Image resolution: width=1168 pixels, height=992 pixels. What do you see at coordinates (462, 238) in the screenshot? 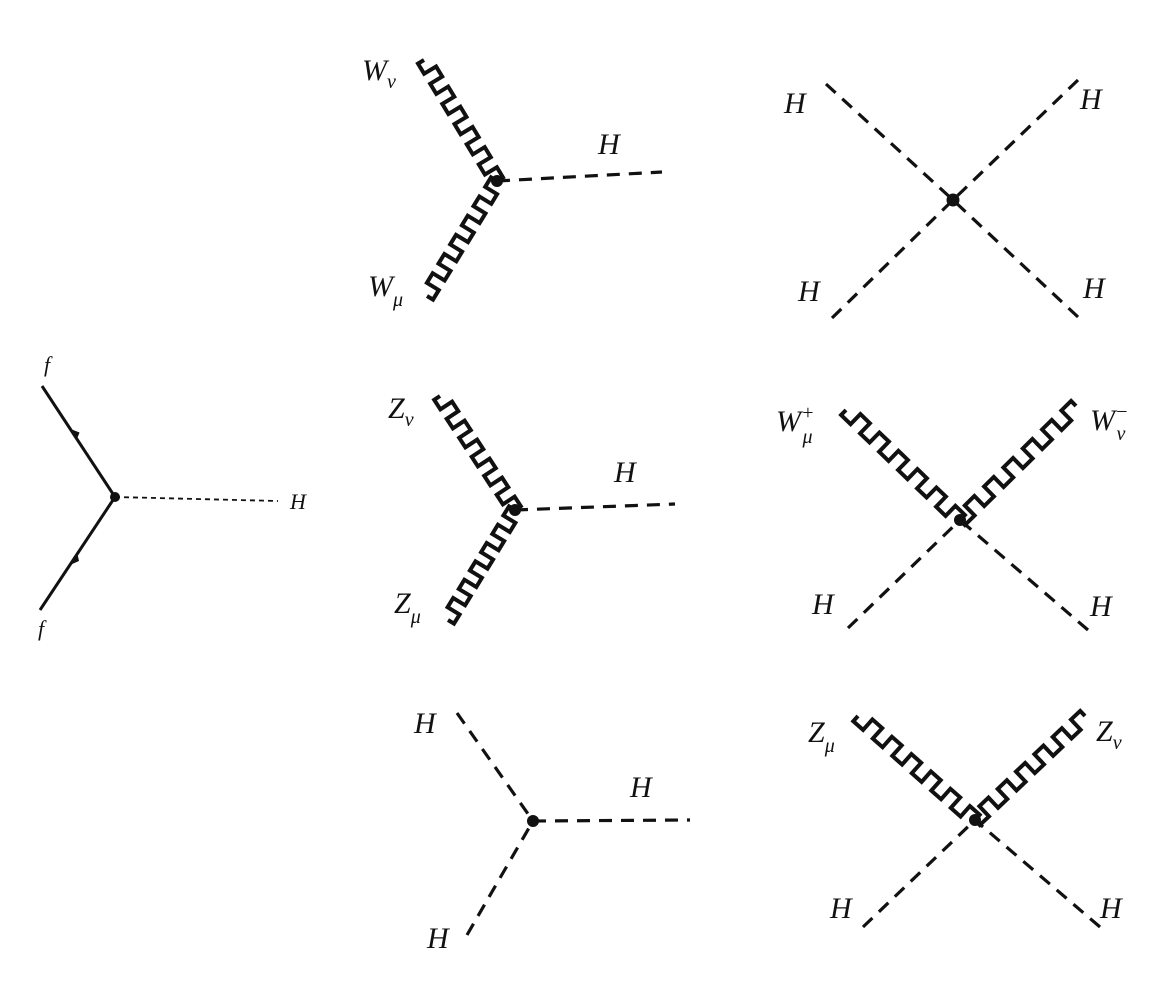
I see `w-boson-line-bottom` at bounding box center [462, 238].